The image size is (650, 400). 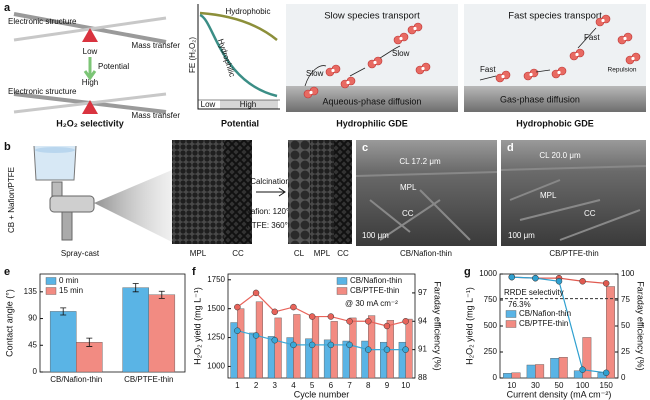 What do you see at coordinates (349, 385) in the screenshot?
I see `x-tick-label: 7` at bounding box center [349, 385].